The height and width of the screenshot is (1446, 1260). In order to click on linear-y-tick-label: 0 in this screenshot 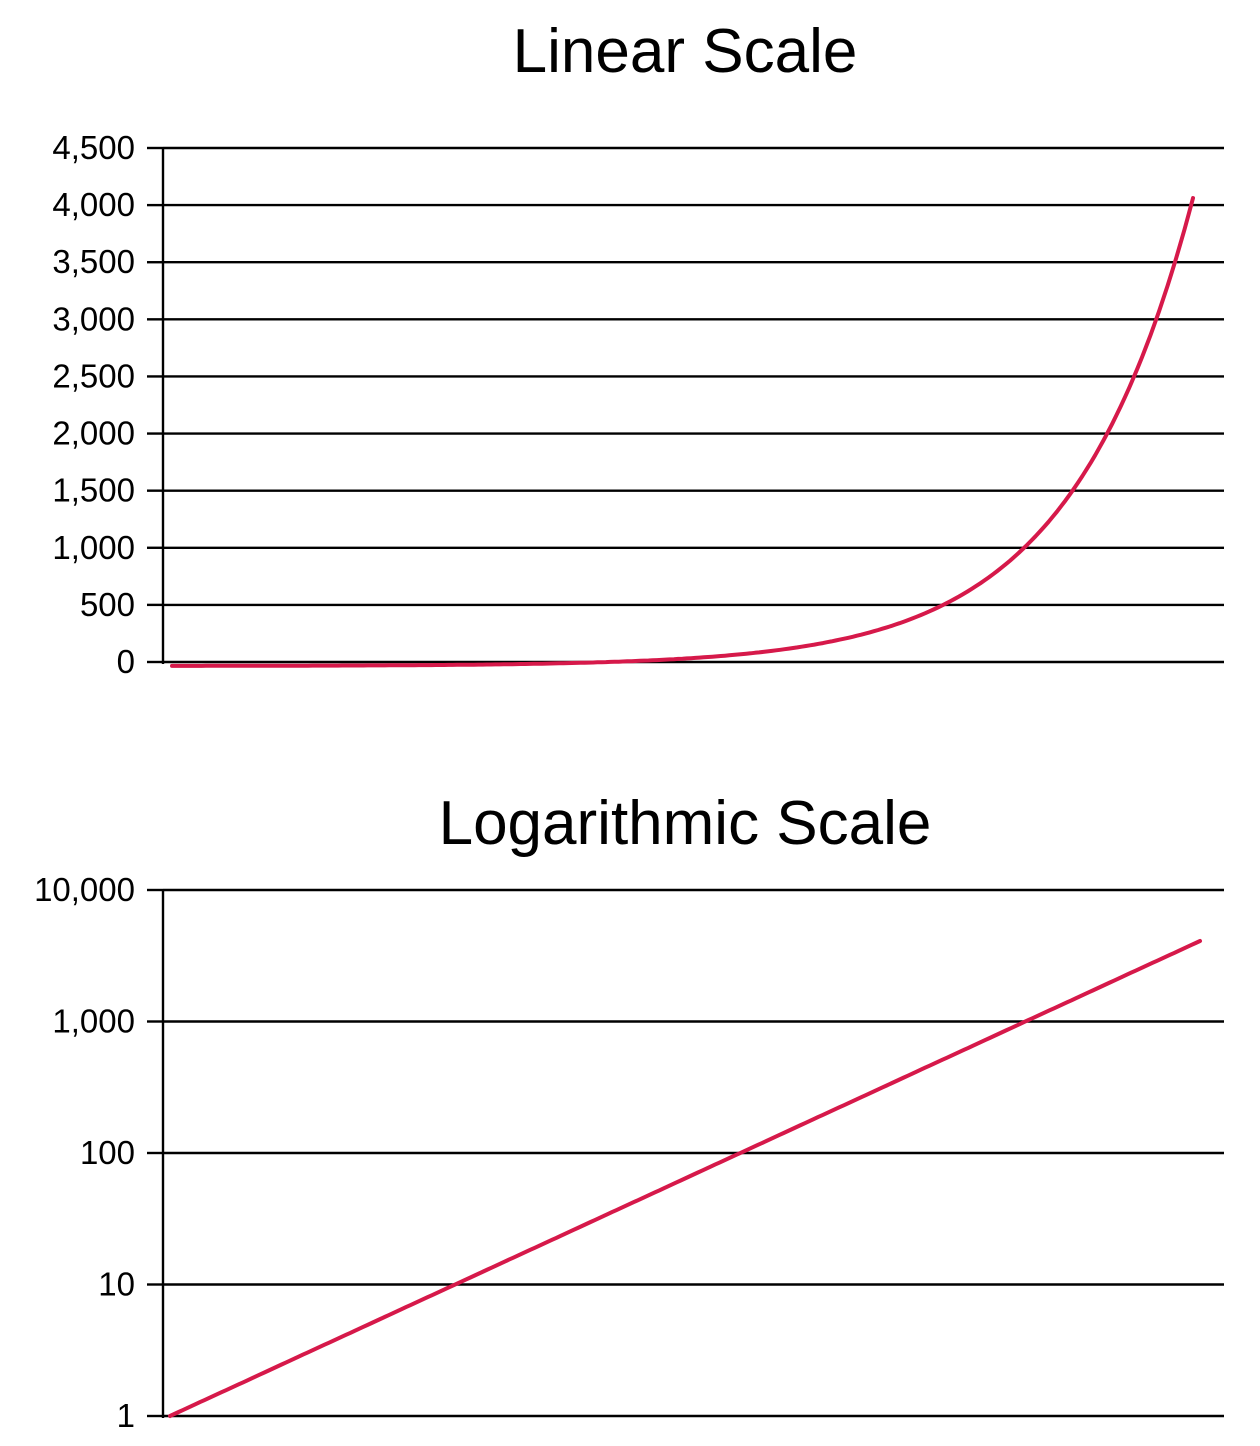, I will do `click(126, 661)`.